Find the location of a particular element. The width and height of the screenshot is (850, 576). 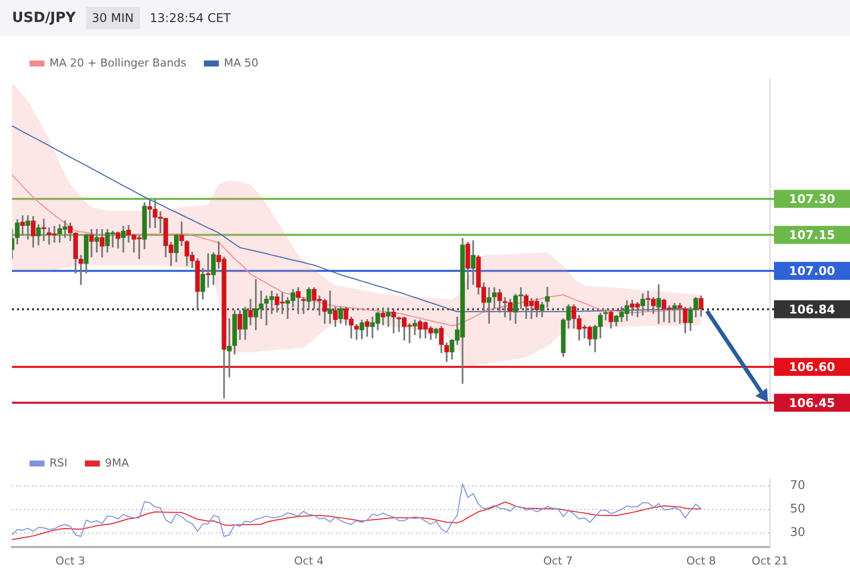

legend-label: RSI is located at coordinates (59, 463).